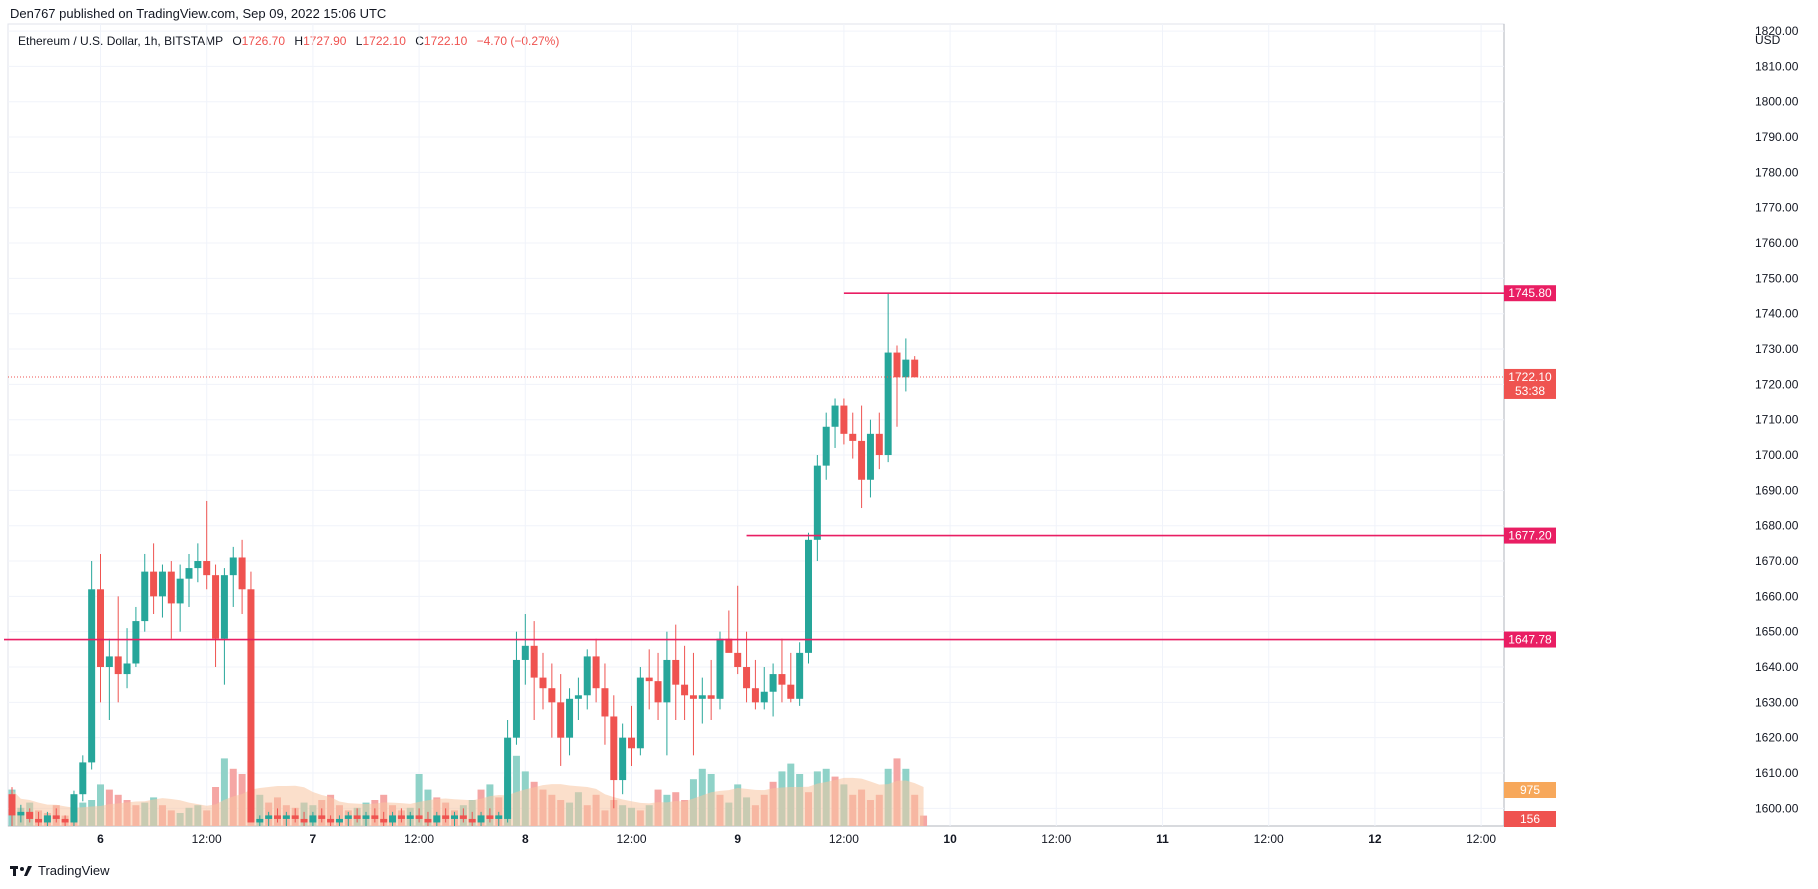 This screenshot has height=889, width=1818. I want to click on price-tick-label: 1640.00, so click(1777, 667).